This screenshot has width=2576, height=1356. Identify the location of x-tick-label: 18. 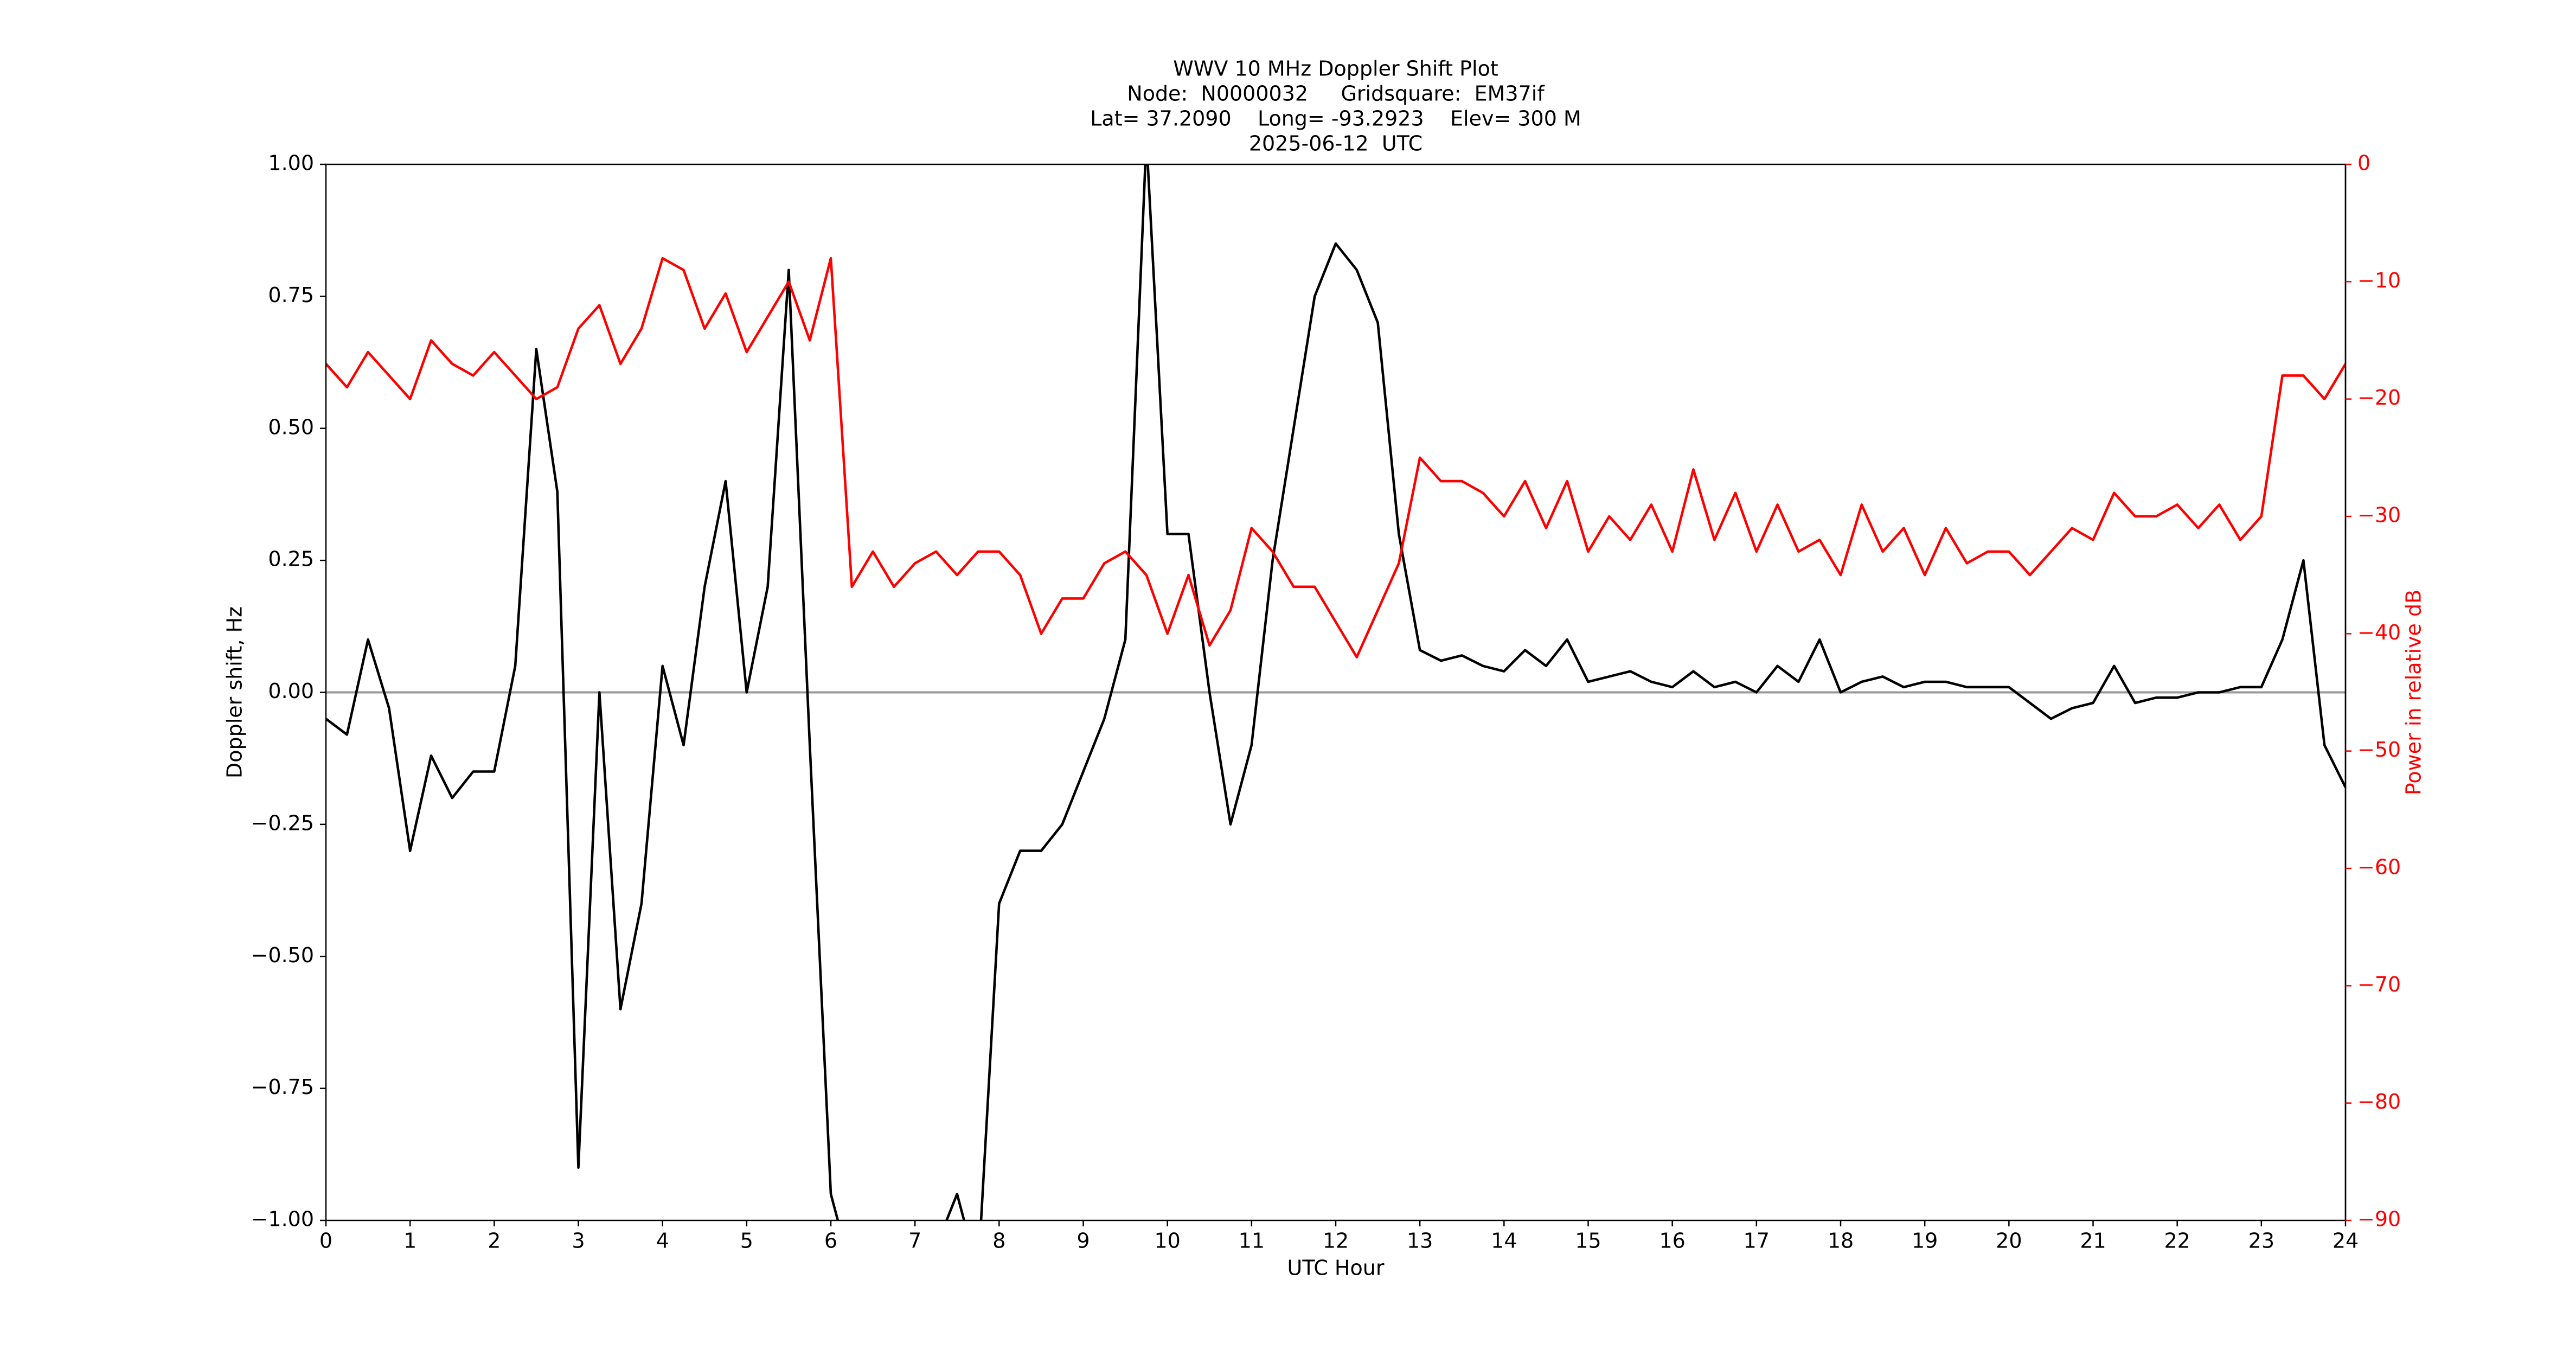
(1841, 1241).